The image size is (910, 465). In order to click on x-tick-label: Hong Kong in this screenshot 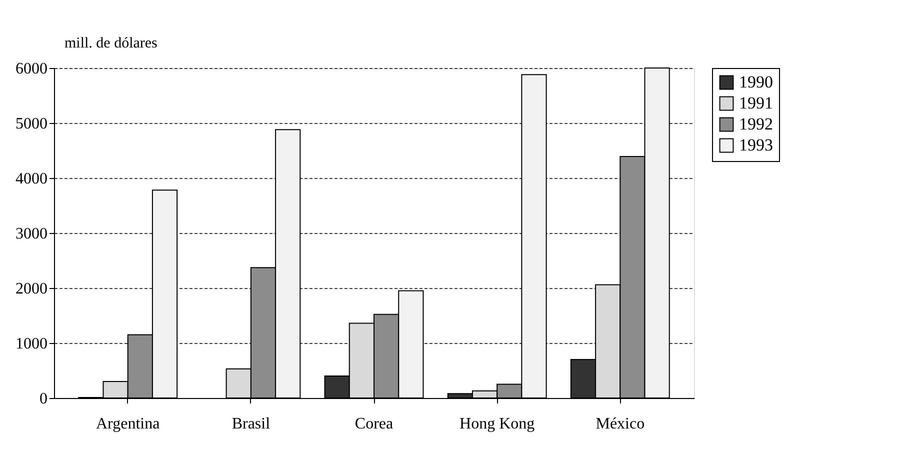, I will do `click(497, 424)`.